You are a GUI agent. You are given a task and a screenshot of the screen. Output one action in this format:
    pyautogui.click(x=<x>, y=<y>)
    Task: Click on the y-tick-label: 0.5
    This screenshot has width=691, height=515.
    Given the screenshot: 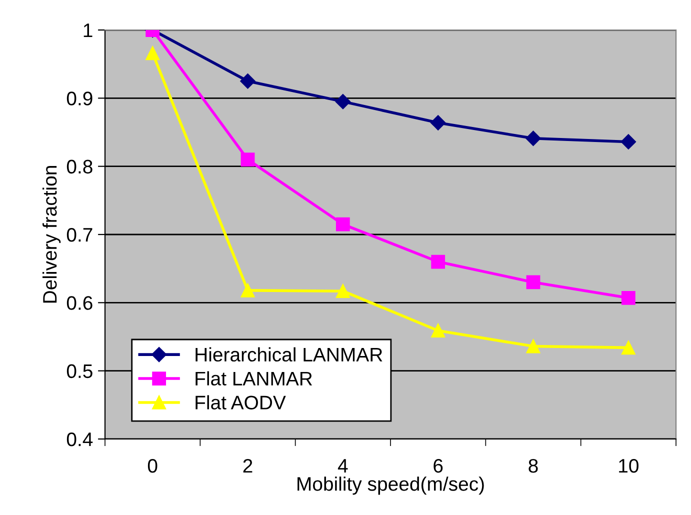 What is the action you would take?
    pyautogui.click(x=79, y=371)
    